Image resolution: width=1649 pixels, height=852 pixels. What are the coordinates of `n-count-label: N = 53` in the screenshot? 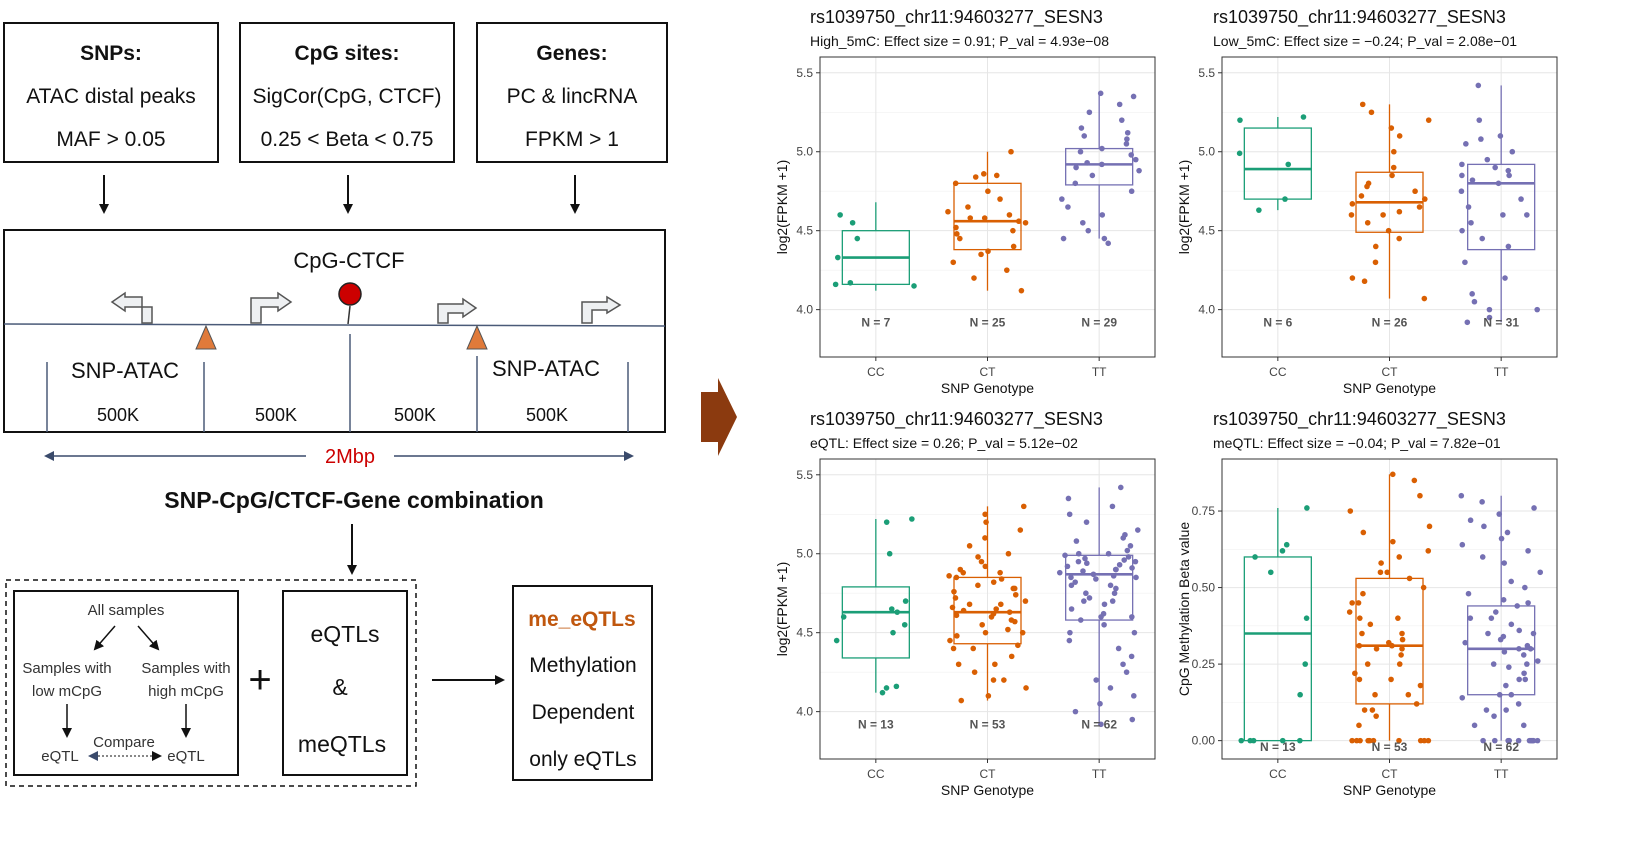 It's located at (1390, 747).